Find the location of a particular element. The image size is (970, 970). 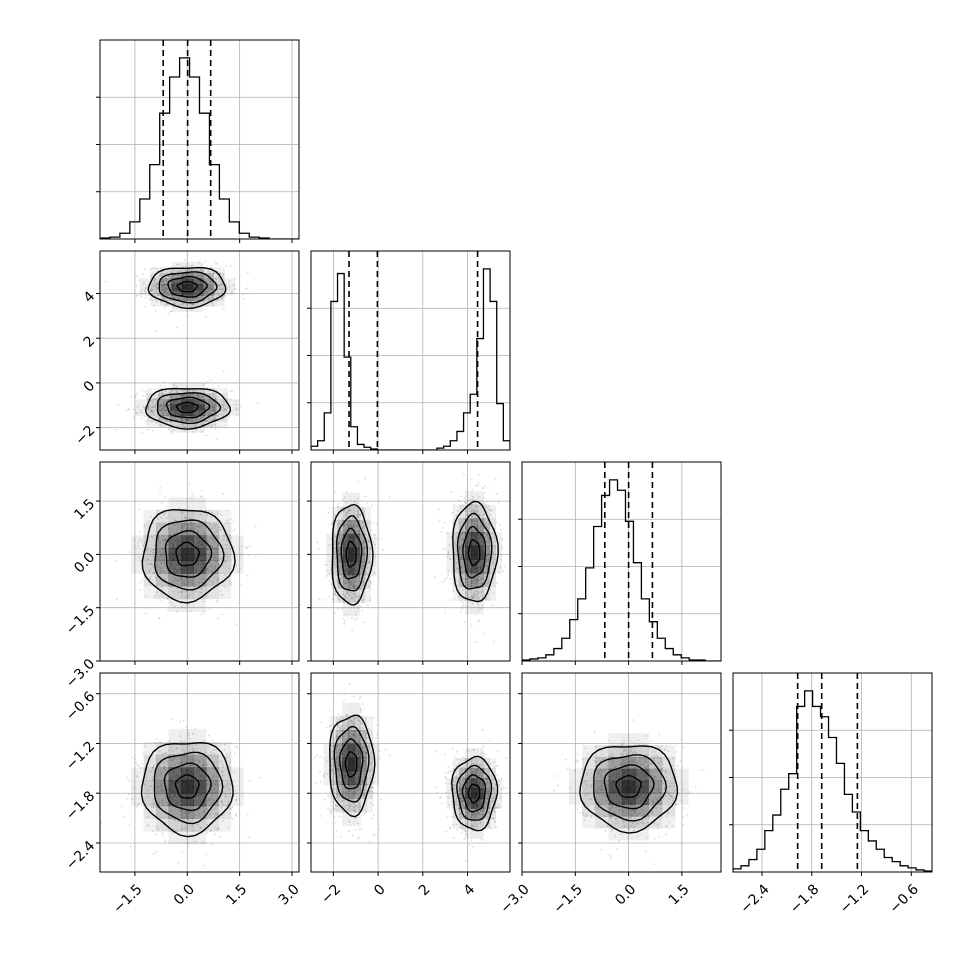

histogram-step is located at coordinates (410, 359).